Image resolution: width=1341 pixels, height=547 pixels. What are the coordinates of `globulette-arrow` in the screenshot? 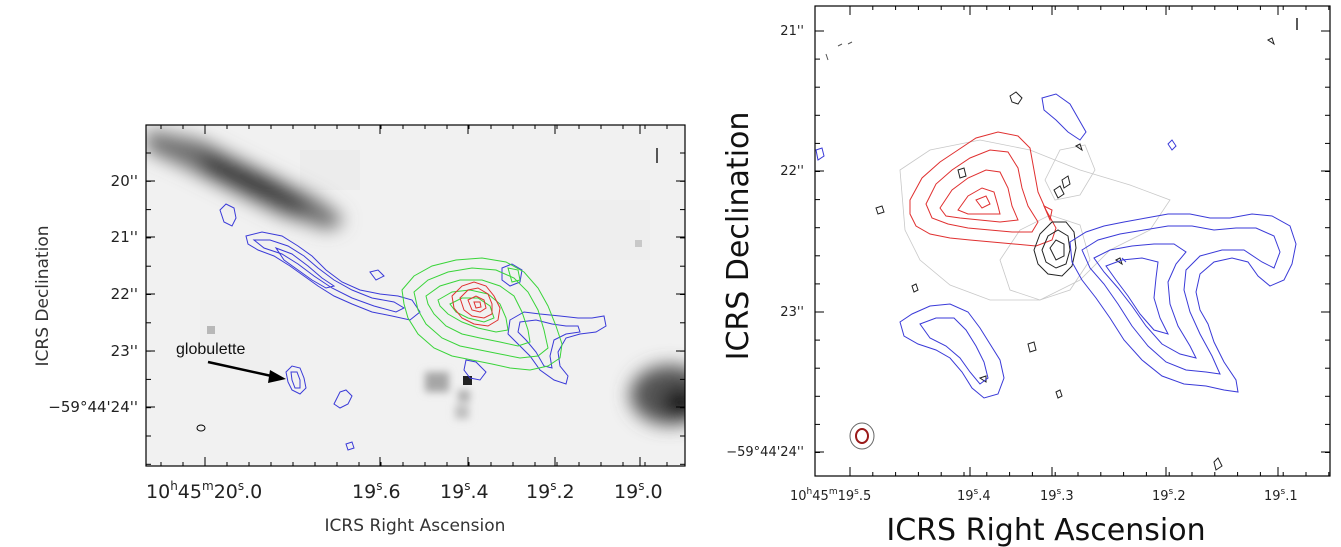 It's located at (242, 369).